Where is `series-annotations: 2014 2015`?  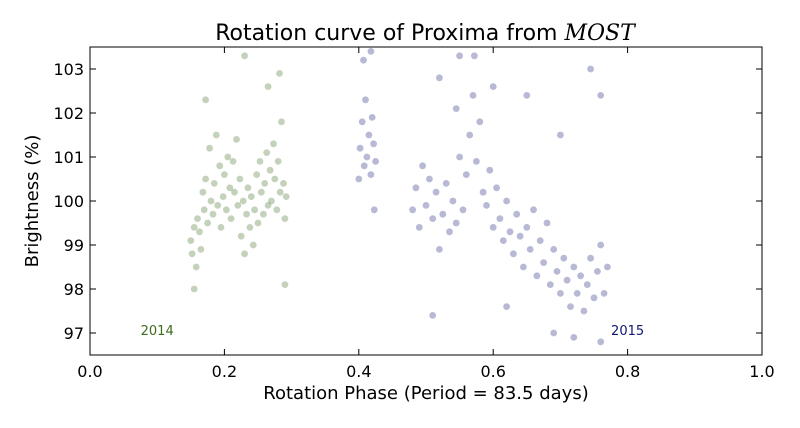 series-annotations: 2014 2015 is located at coordinates (392, 331).